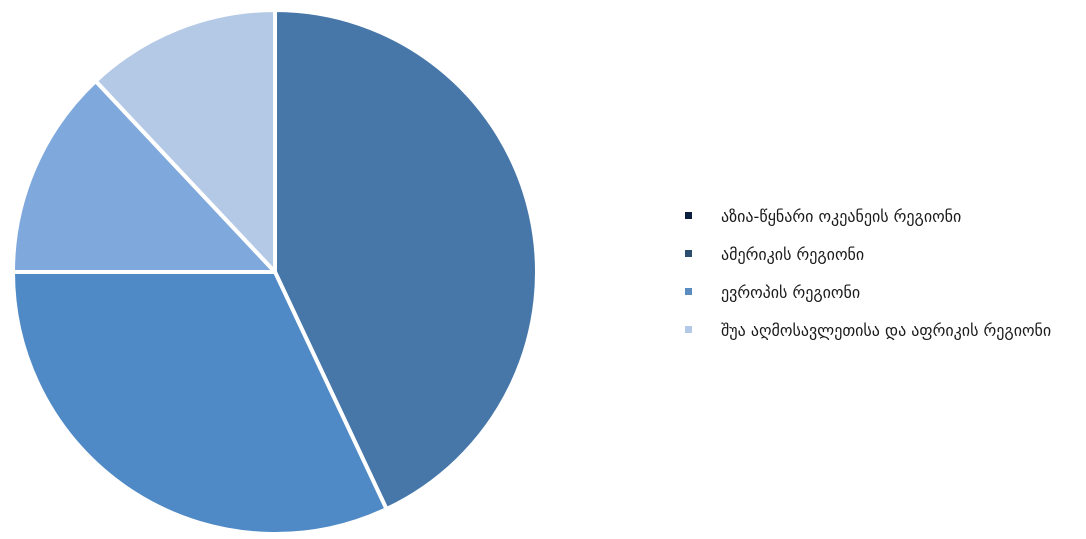  What do you see at coordinates (841, 216) in the screenshot?
I see `legend-label: აზია-წყნარი ოკეანეის რეგიონი` at bounding box center [841, 216].